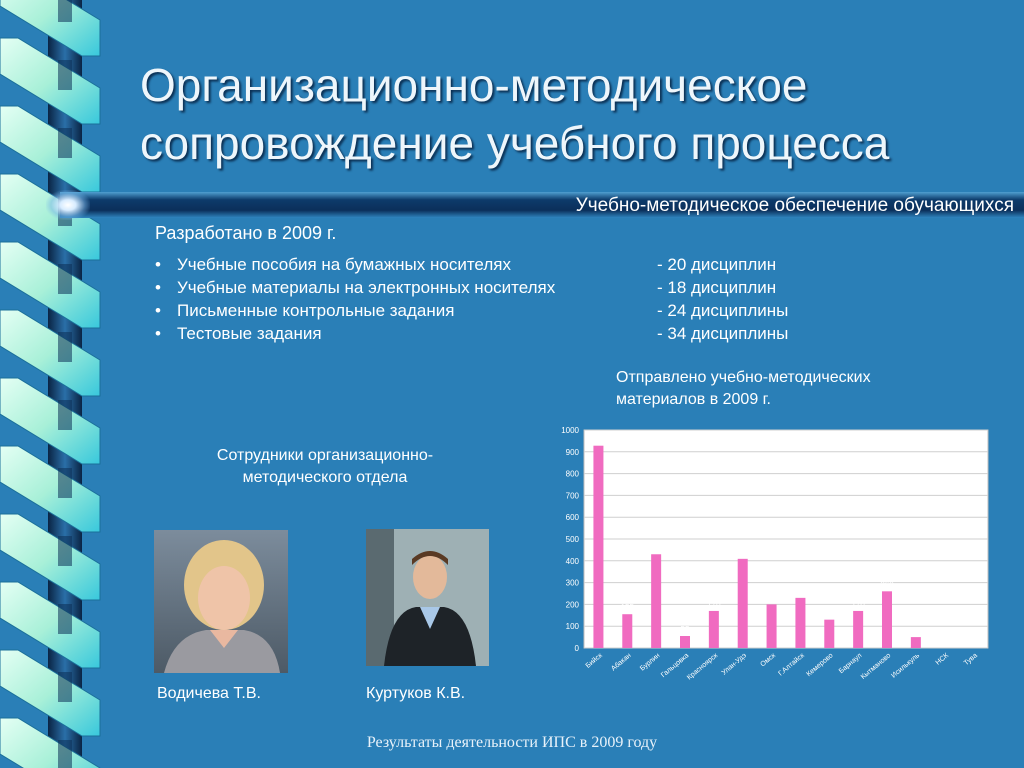 This screenshot has width=1024, height=768. Describe the element at coordinates (830, 613) in the screenshot. I see `data-label: 130` at that location.